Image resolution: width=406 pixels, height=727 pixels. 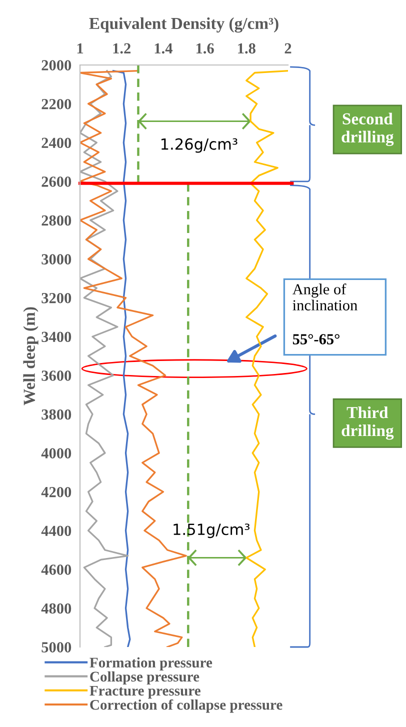 What do you see at coordinates (57, 181) in the screenshot?
I see `y-tick-label: 2600` at bounding box center [57, 181].